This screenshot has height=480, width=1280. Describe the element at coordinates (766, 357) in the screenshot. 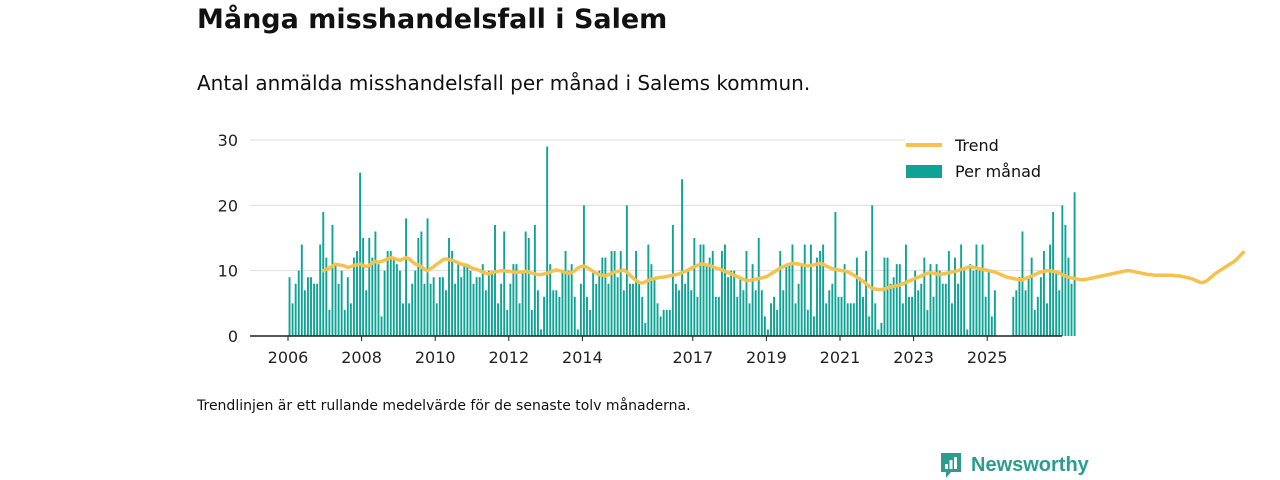

I see `x-tick-label: 2019` at that location.